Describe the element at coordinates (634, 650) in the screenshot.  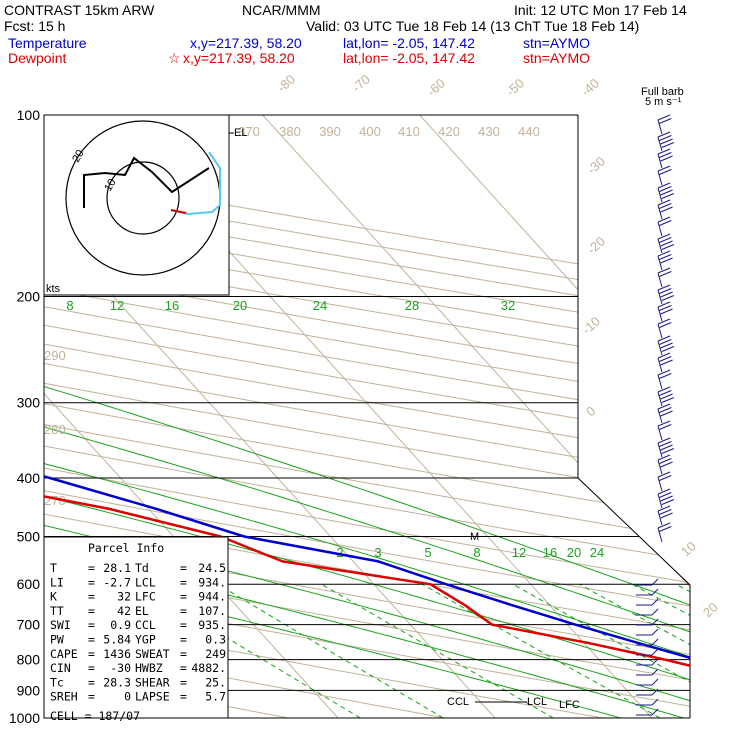
I see `mixing-ratio-line` at that location.